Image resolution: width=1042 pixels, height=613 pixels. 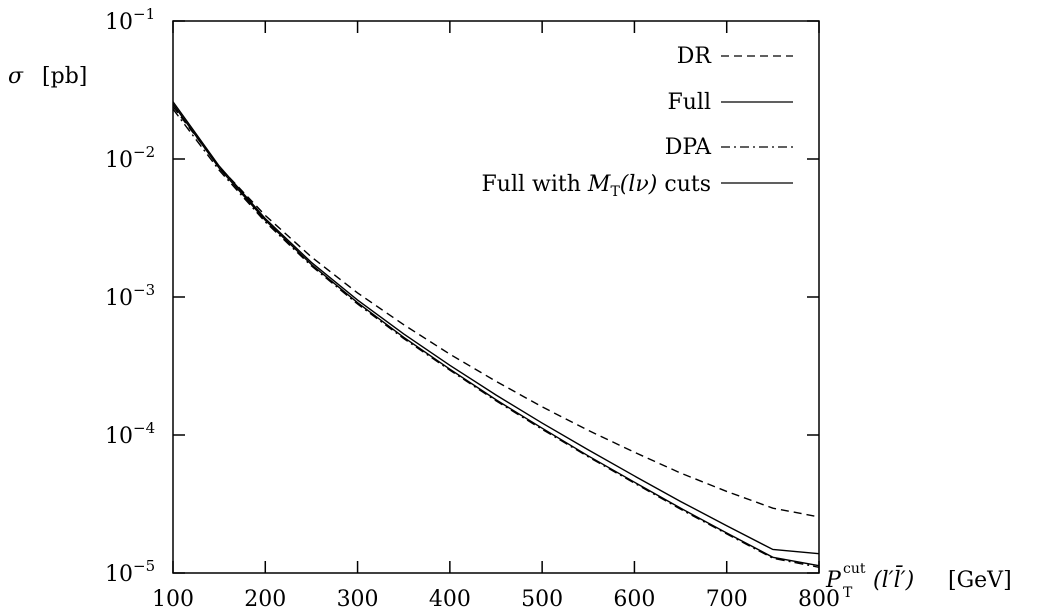 I want to click on y-tick-label: 10⁻⁵, so click(x=130, y=572).